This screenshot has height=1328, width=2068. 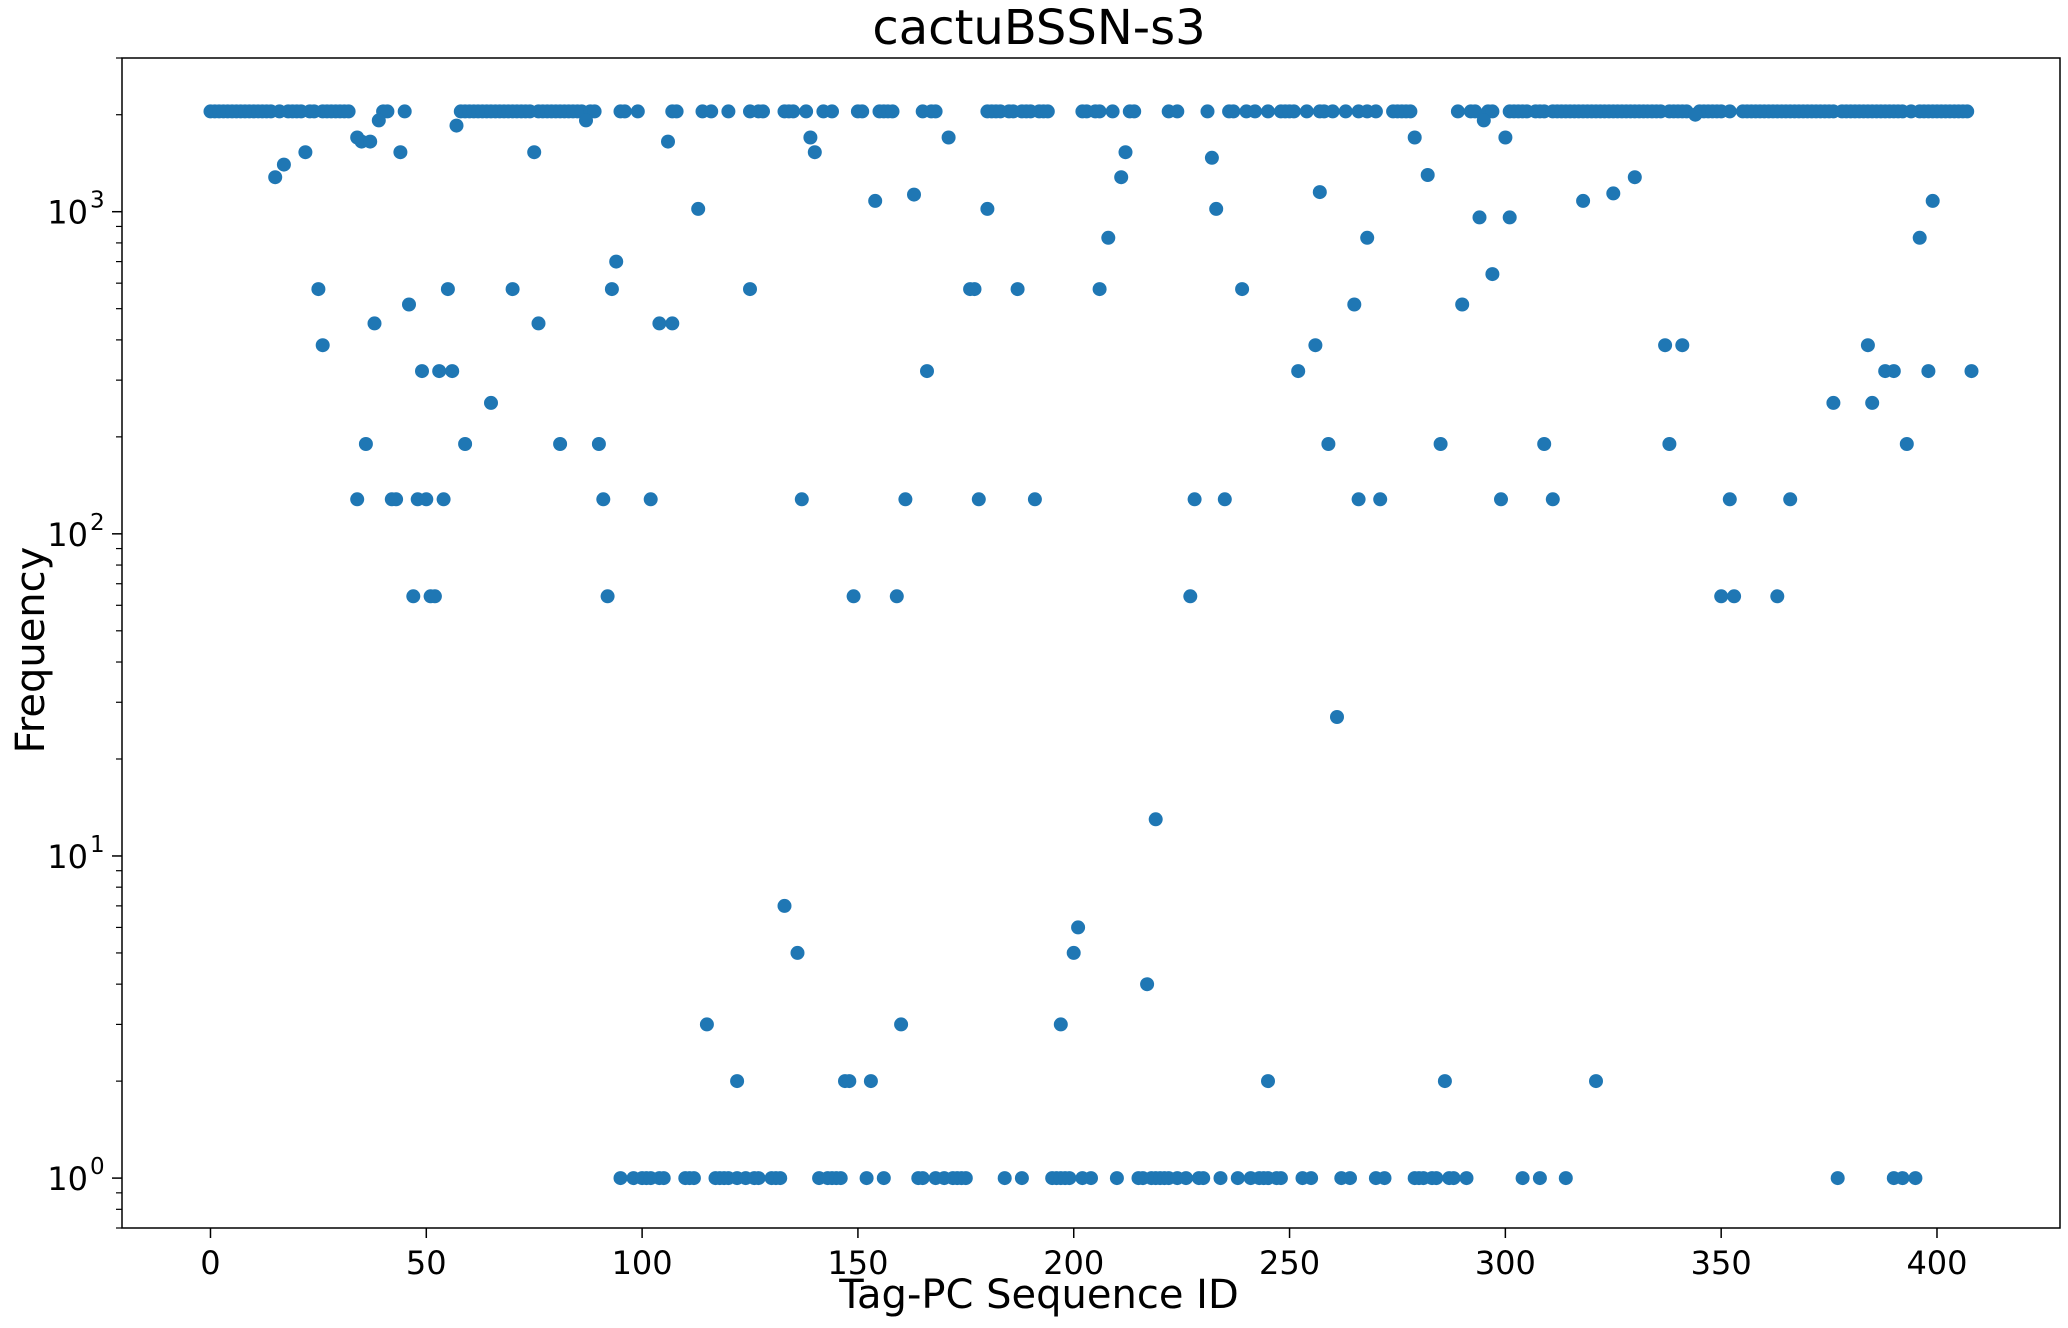 What do you see at coordinates (1936, 1263) in the screenshot?
I see `x-tick-label: 400` at bounding box center [1936, 1263].